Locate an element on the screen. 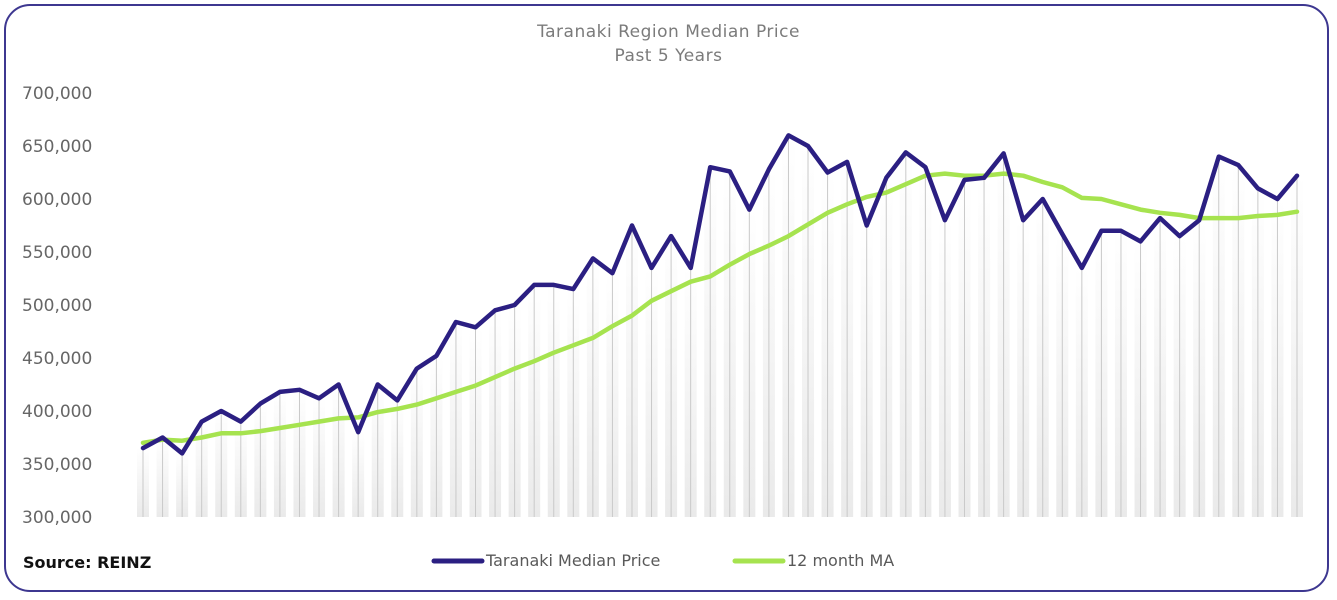 The width and height of the screenshot is (1337, 600). legend: Taranaki Median Price 12 month MA is located at coordinates (662, 560).